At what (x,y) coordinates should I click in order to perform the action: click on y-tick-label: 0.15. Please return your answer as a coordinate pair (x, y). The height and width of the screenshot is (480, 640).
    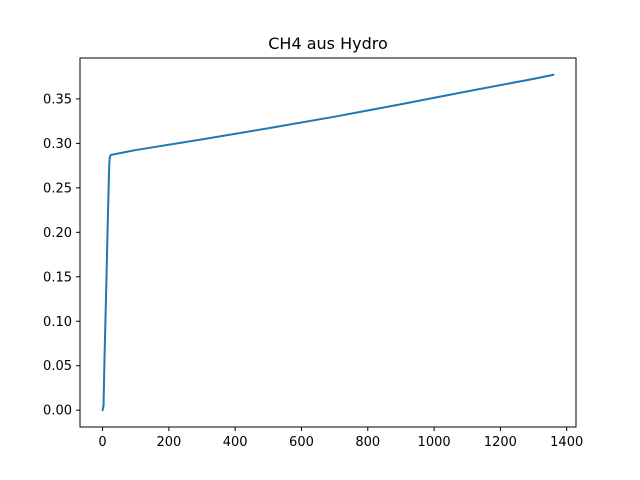
    Looking at the image, I should click on (57, 277).